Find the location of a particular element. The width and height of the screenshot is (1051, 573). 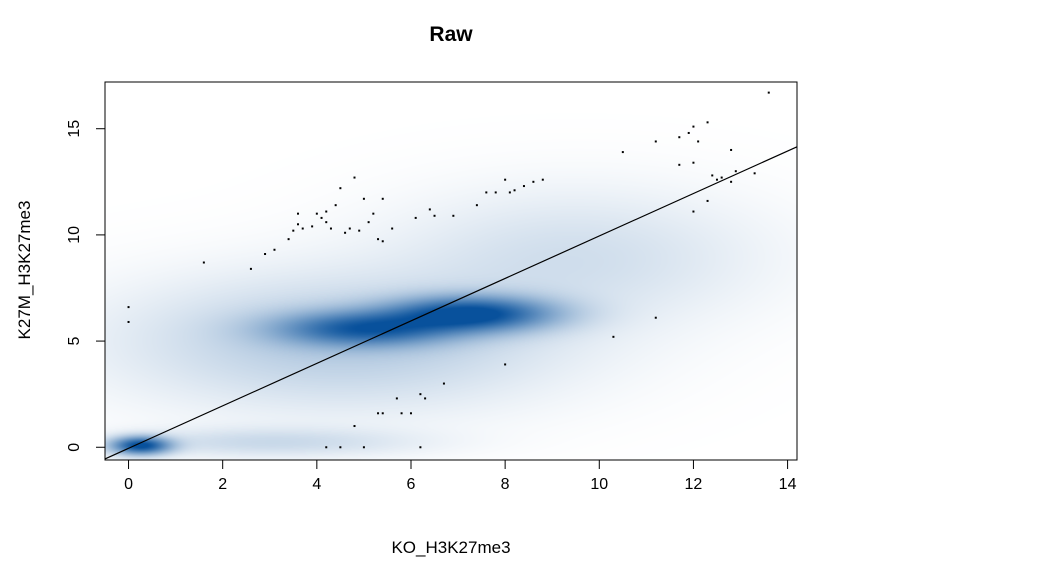

x-axis: 0 2 4 6 8 10 12 14 is located at coordinates (460, 476).